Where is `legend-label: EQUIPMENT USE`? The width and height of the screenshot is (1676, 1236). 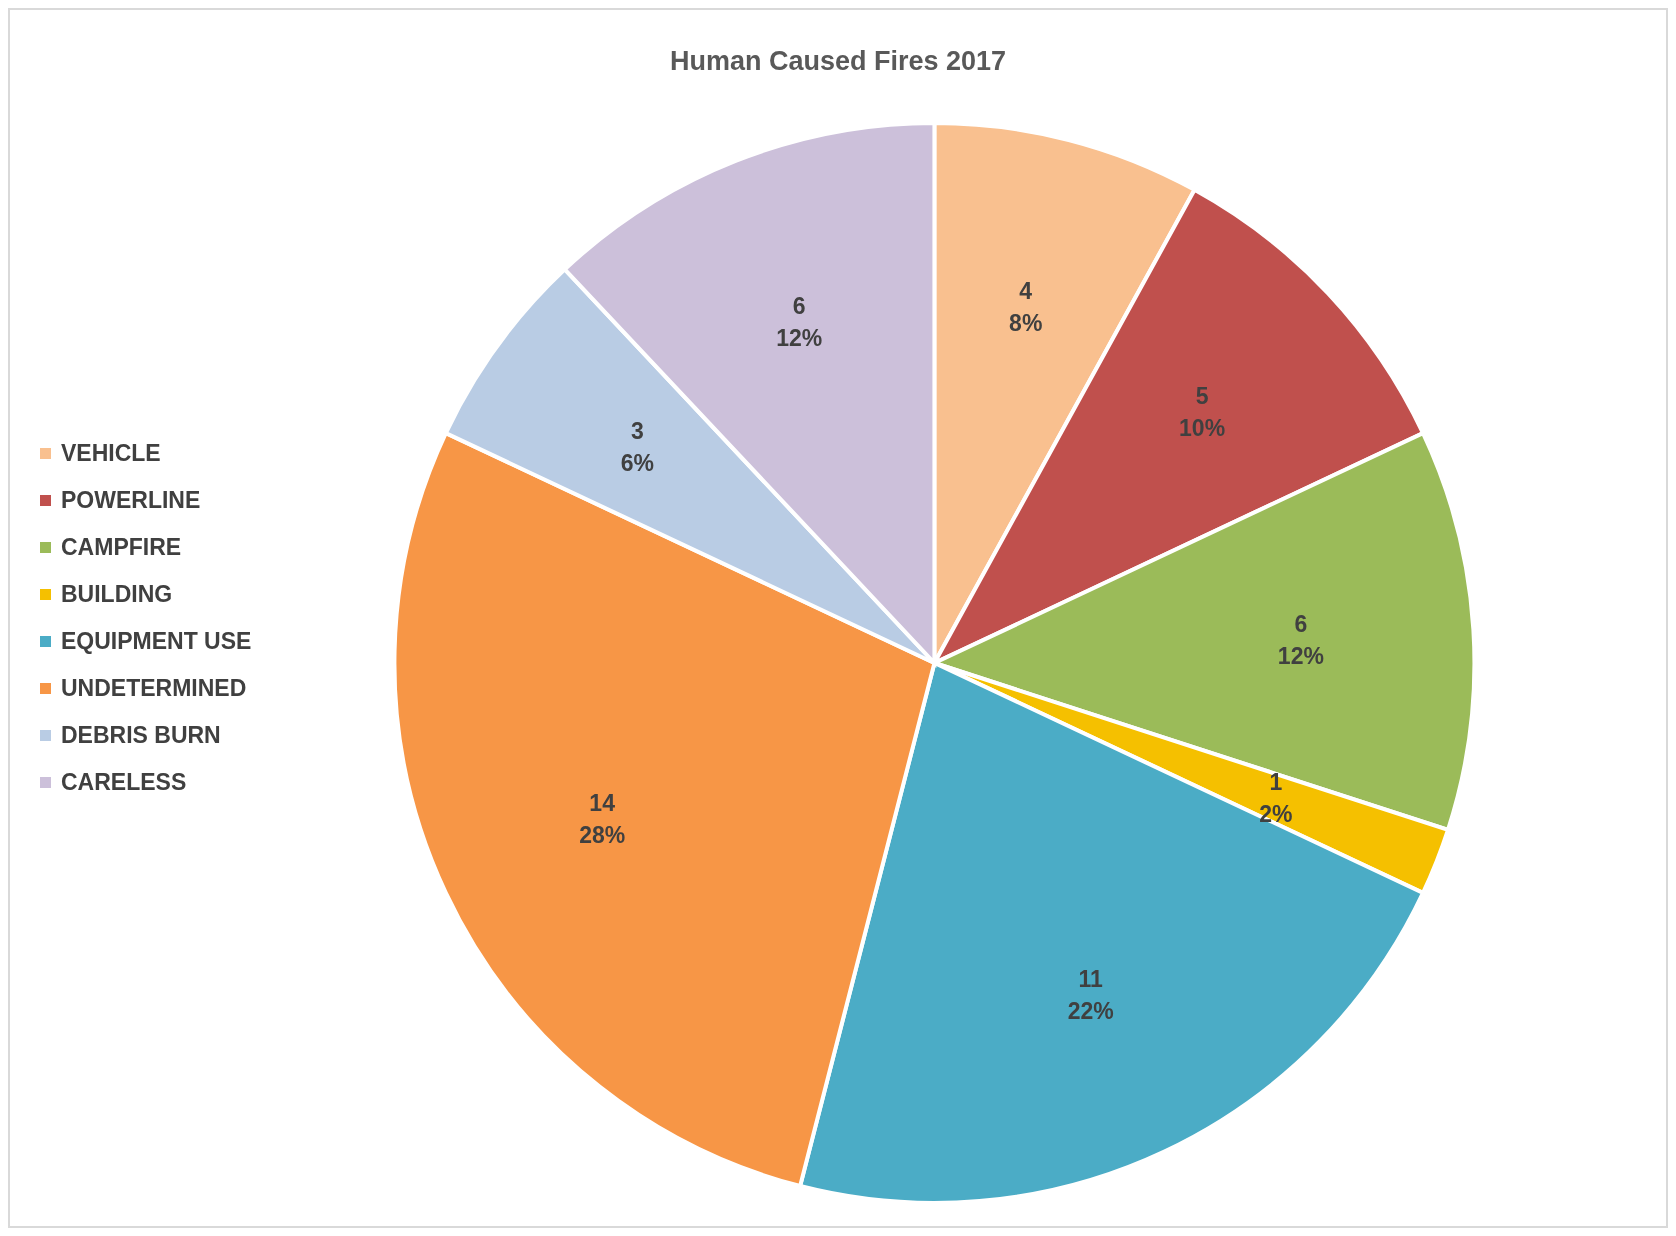
legend-label: EQUIPMENT USE is located at coordinates (156, 641).